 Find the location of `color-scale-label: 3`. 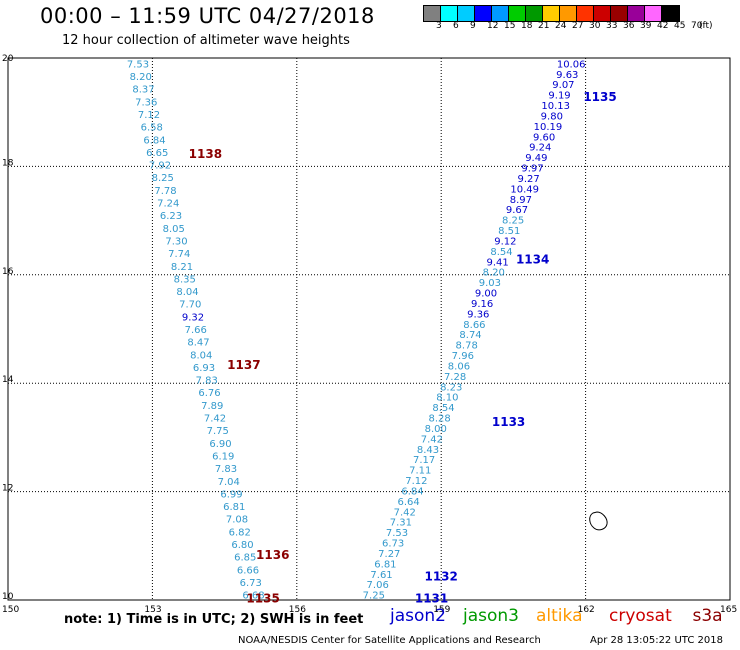

color-scale-label: 3 is located at coordinates (439, 26).